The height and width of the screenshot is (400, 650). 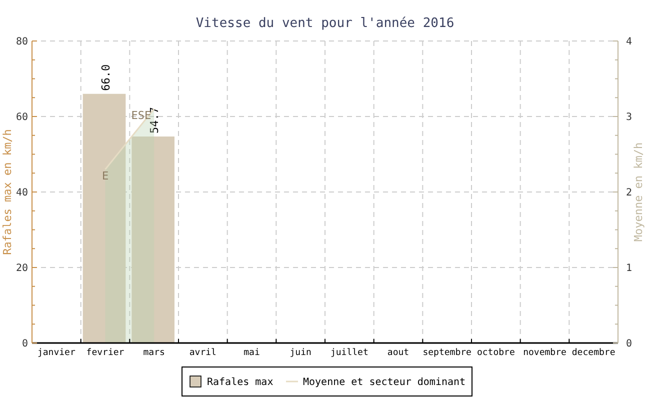 What do you see at coordinates (22, 268) in the screenshot?
I see `y-tick-label: 20` at bounding box center [22, 268].